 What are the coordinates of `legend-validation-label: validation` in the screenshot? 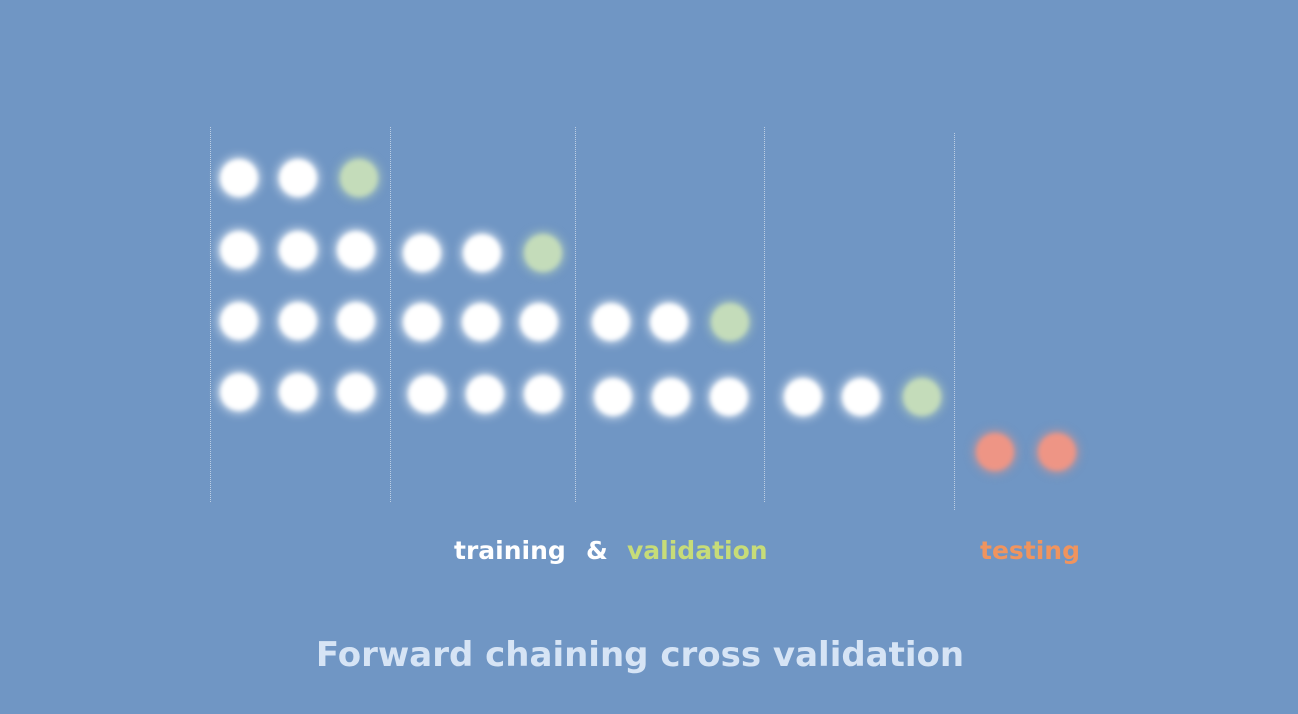 It's located at (697, 550).